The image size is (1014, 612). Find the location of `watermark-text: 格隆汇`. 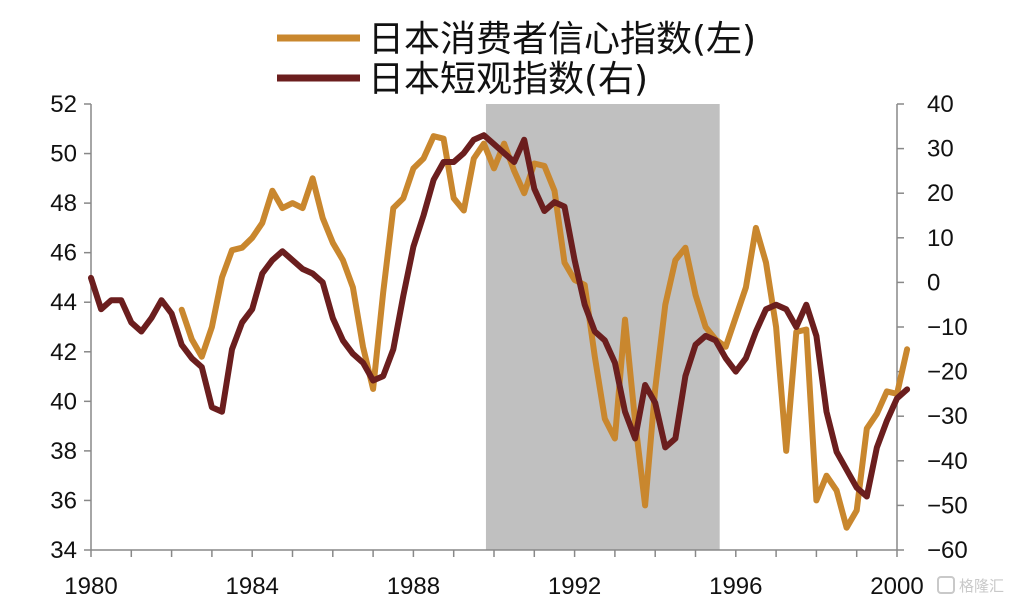

watermark-text: 格隆汇 is located at coordinates (981, 586).